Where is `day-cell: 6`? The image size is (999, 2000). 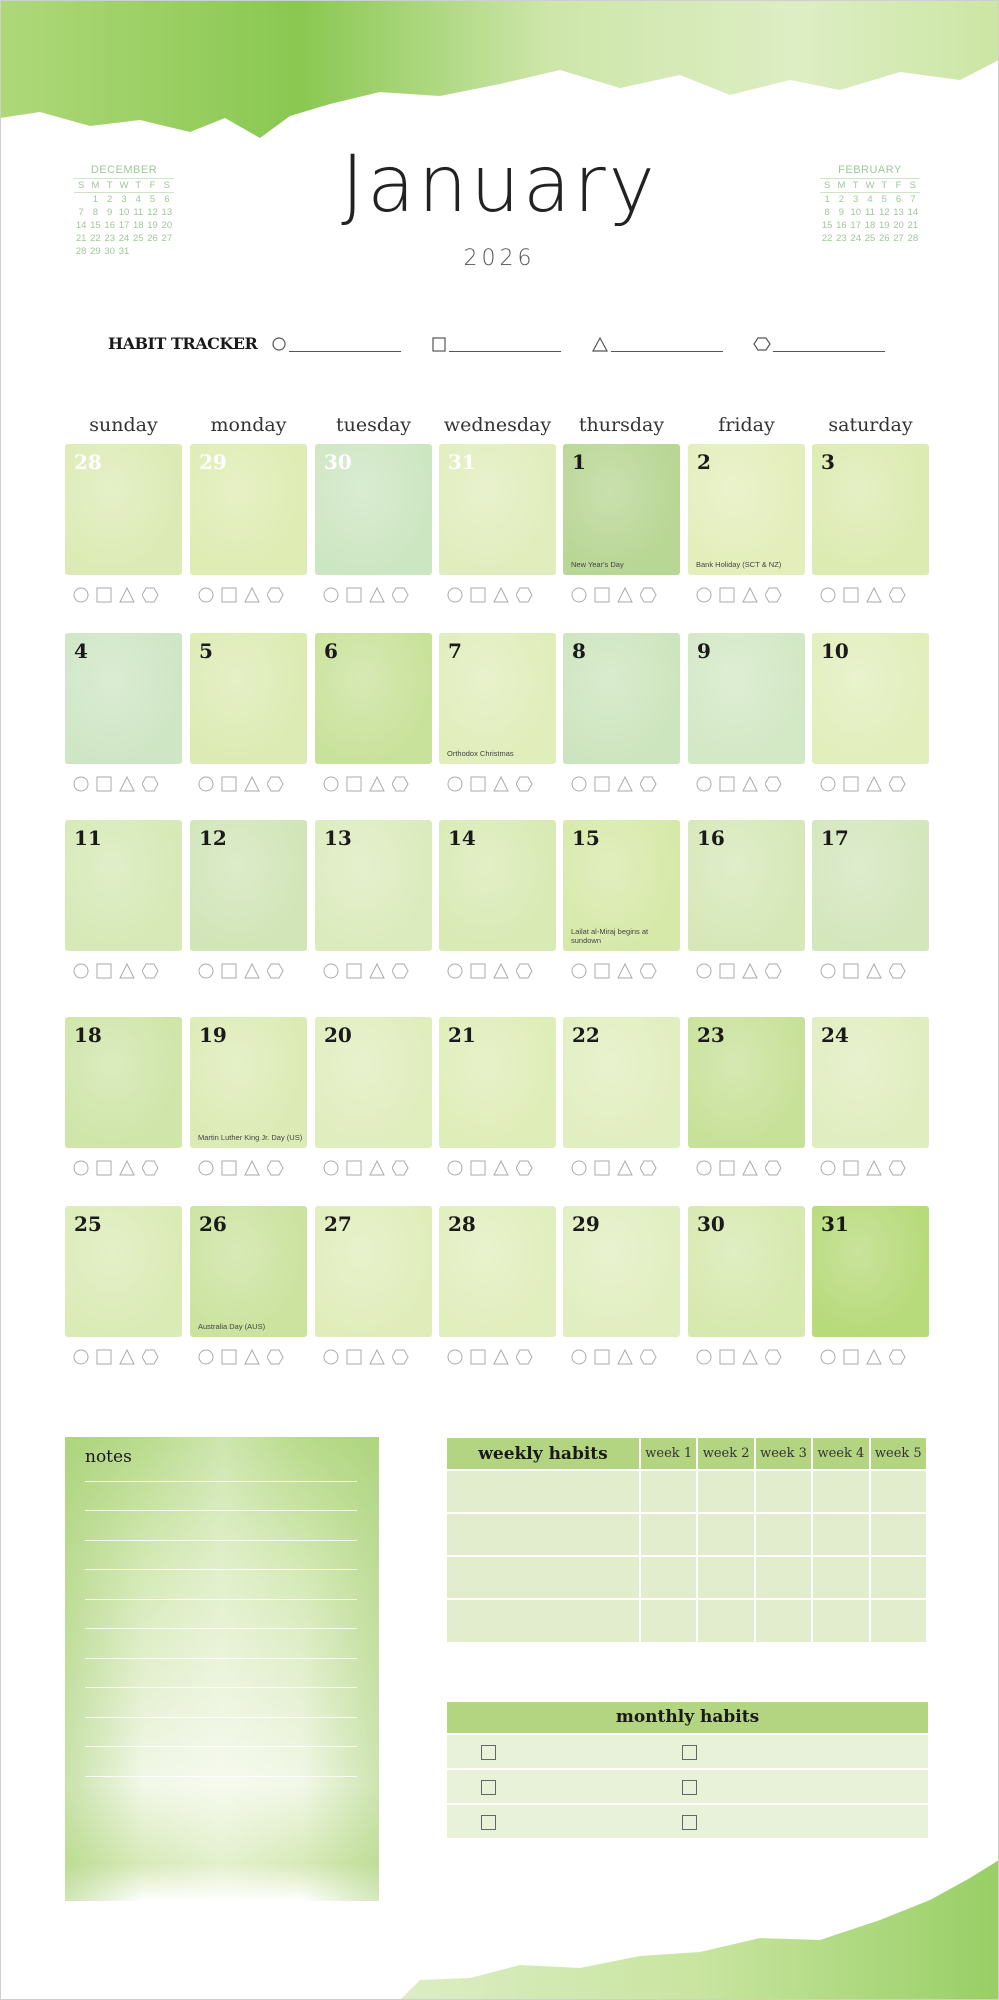 day-cell: 6 is located at coordinates (373, 698).